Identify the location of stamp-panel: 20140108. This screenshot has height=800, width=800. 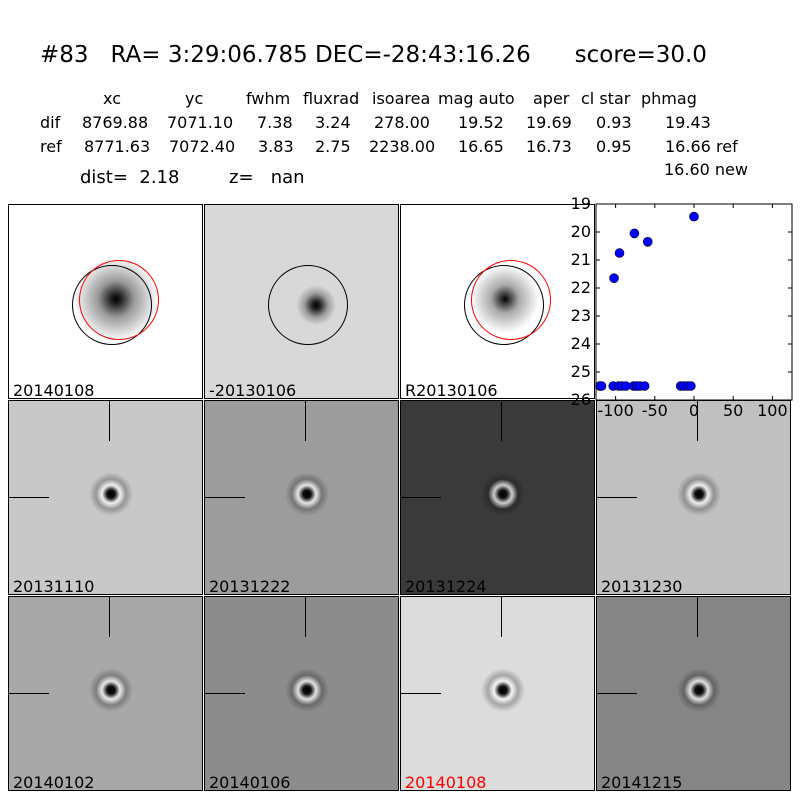
(105, 301).